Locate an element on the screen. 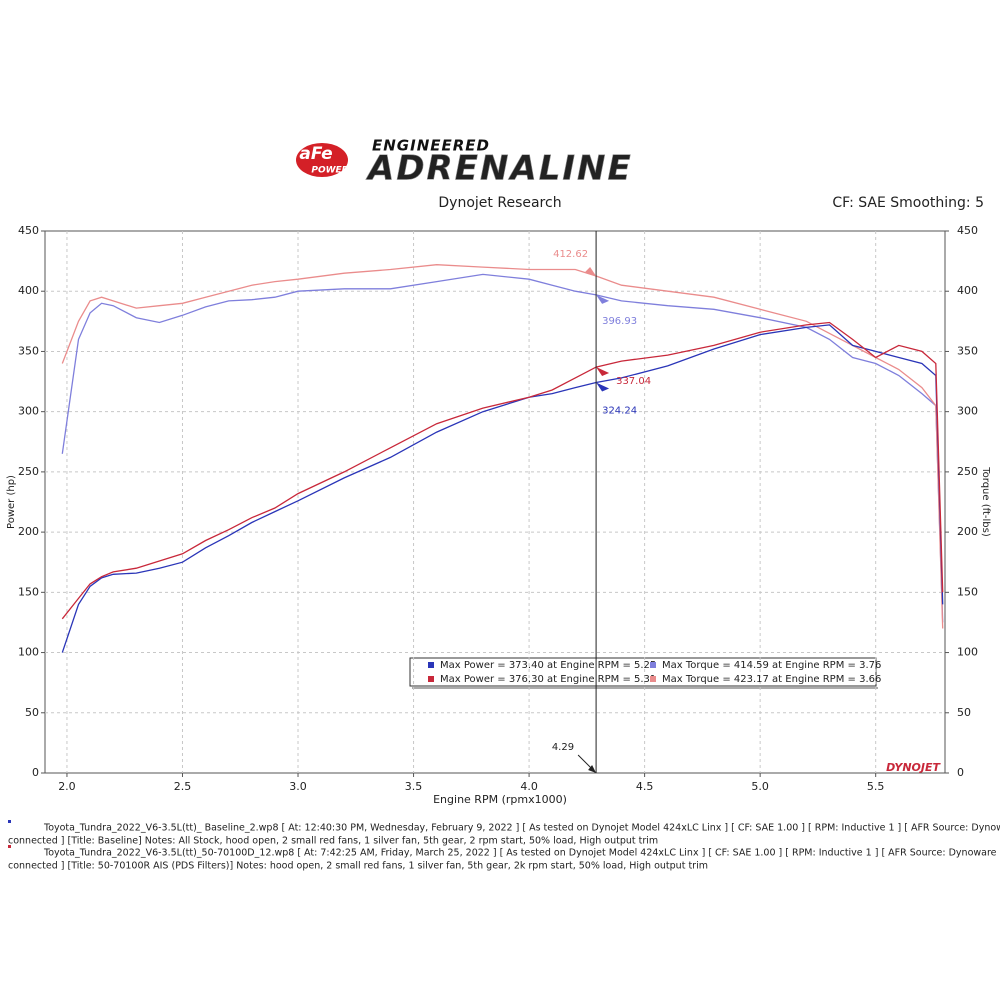  y-tick-label: 150 is located at coordinates (28, 591).